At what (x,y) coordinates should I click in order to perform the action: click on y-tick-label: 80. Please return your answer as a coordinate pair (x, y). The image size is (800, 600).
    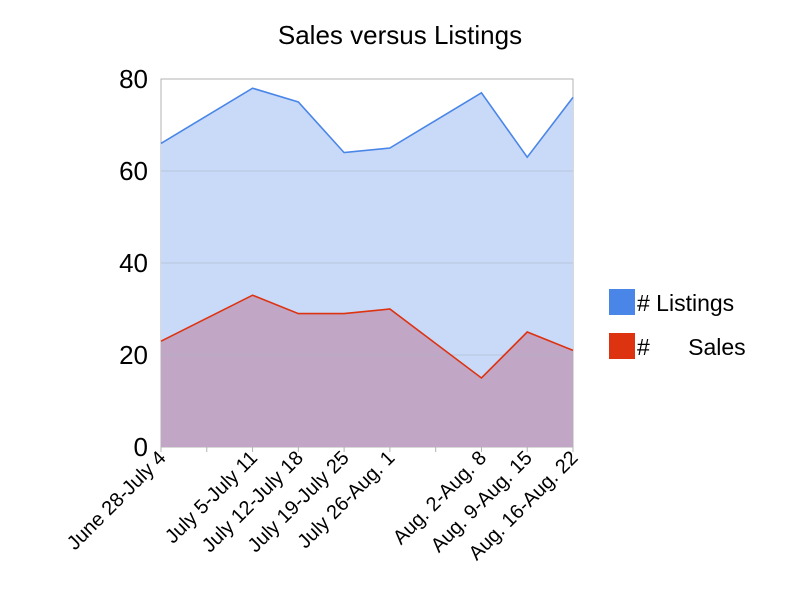
    Looking at the image, I should click on (133, 79).